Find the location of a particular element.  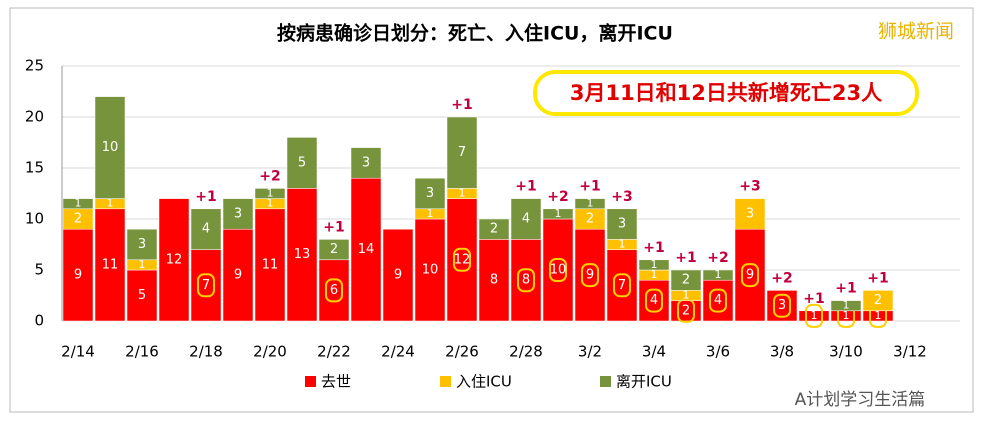

source-mark: 狮城新闻 is located at coordinates (916, 32).